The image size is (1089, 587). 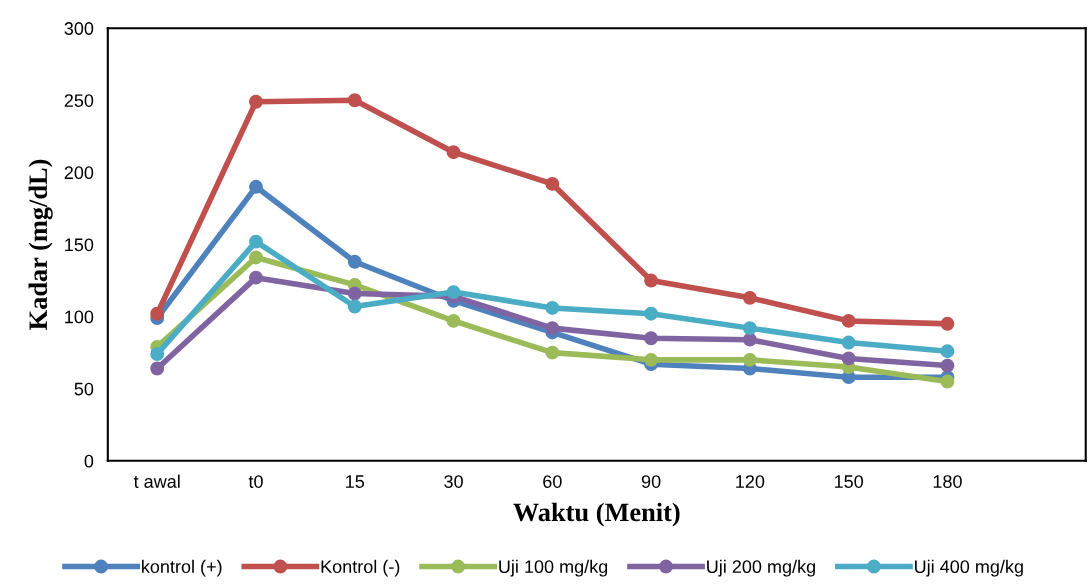 I want to click on x-tick-label: t awal, so click(x=156, y=481).